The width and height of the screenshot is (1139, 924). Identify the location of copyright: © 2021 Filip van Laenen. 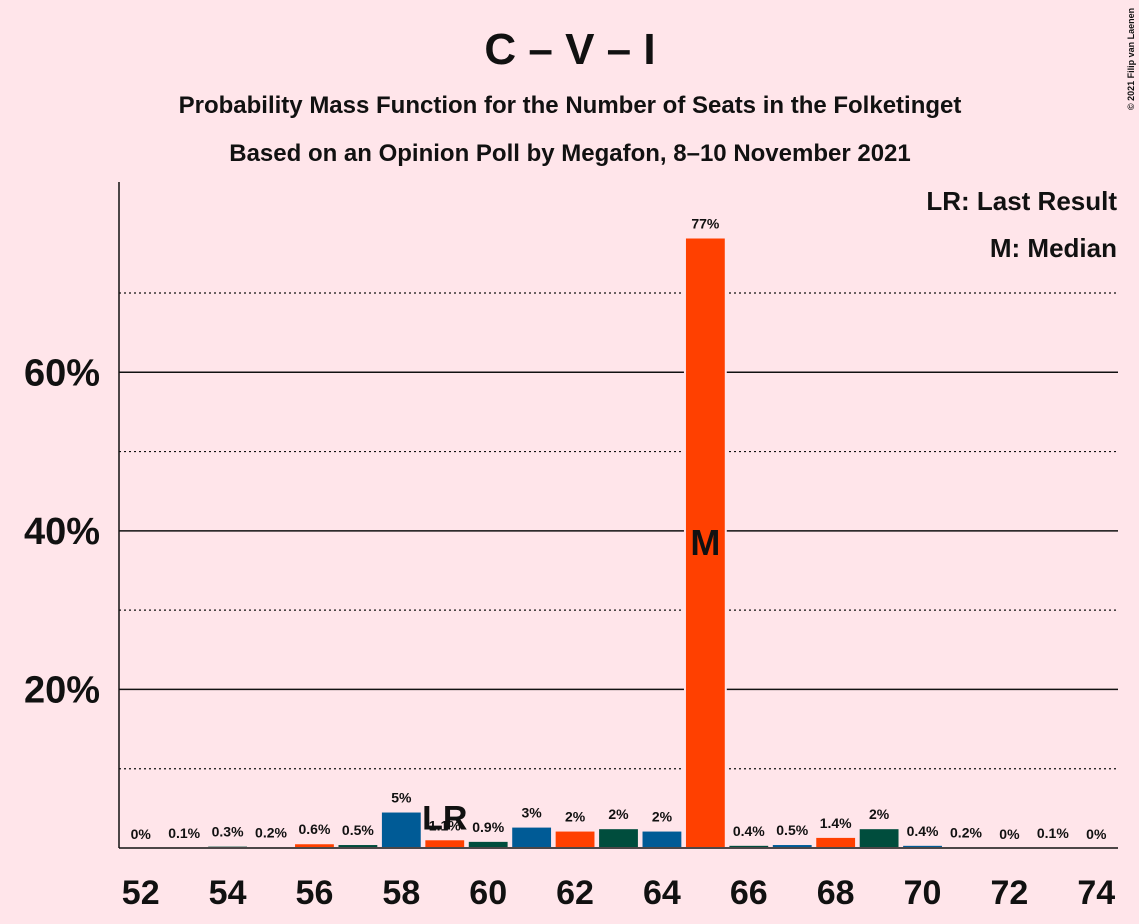
(1131, 59).